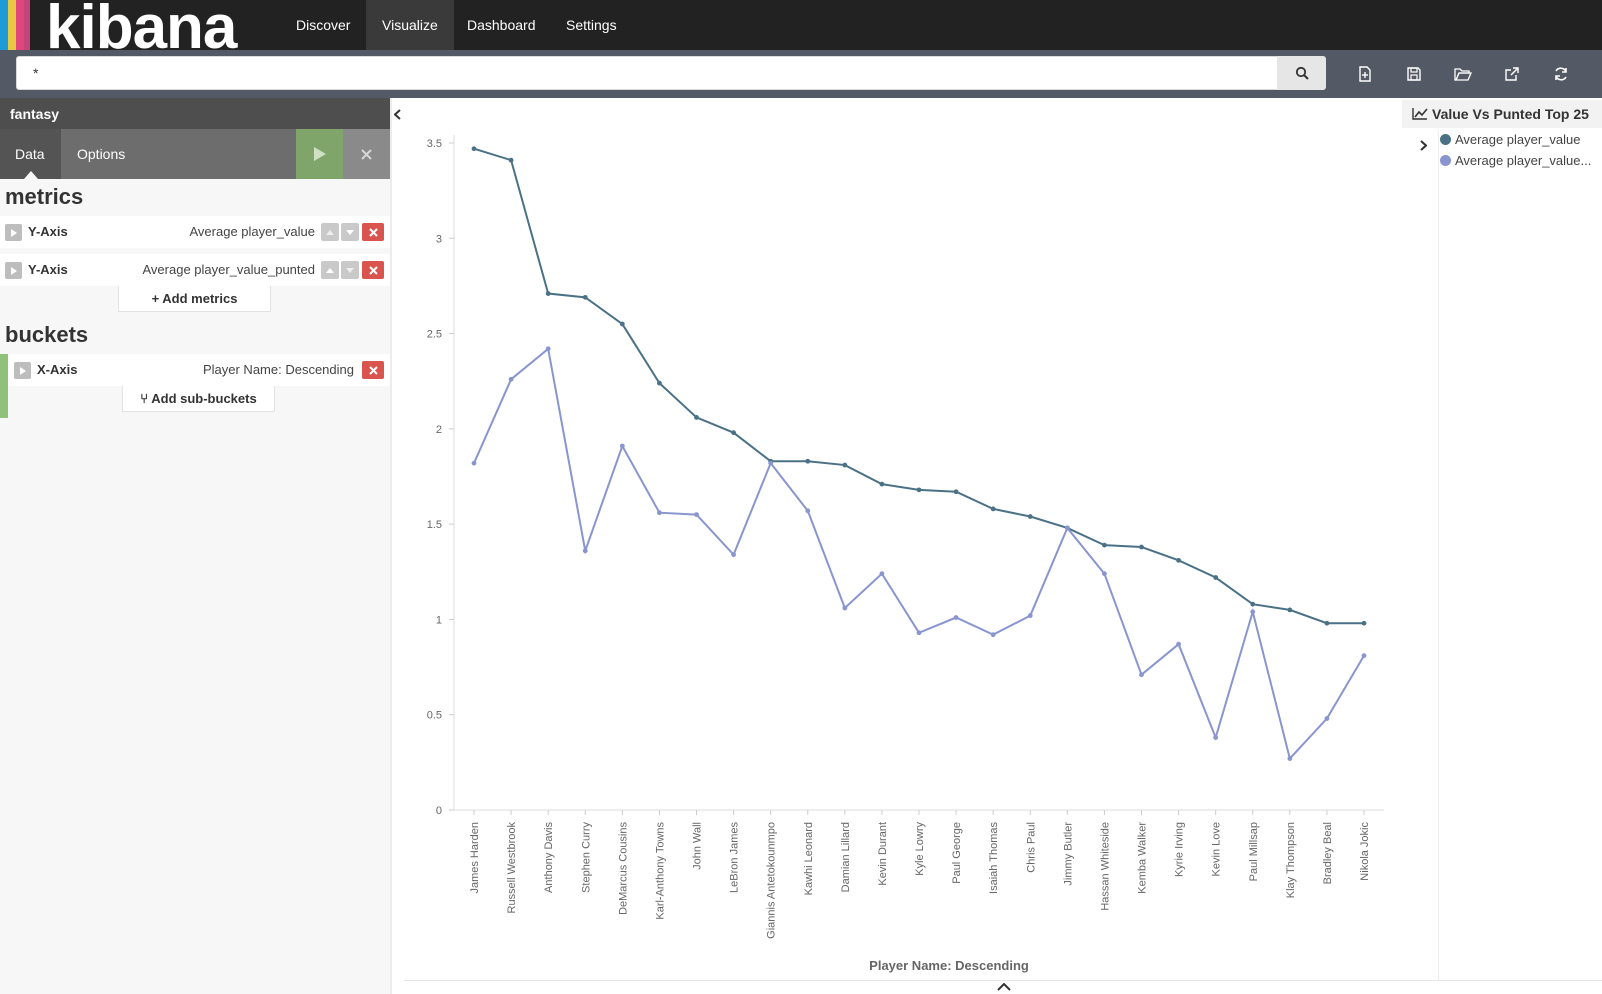 This screenshot has height=994, width=1602. What do you see at coordinates (323, 25) in the screenshot?
I see `nav-tab-discover: Discover` at bounding box center [323, 25].